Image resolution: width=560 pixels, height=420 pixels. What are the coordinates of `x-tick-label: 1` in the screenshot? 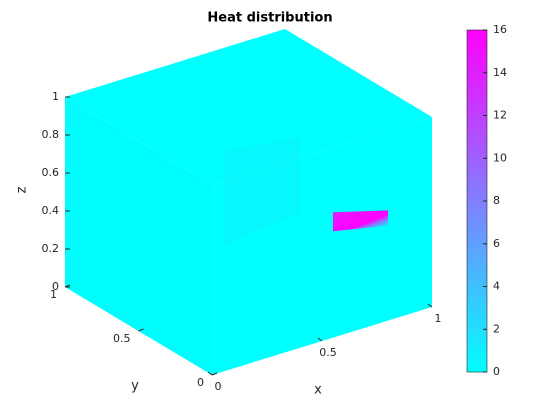 It's located at (438, 318).